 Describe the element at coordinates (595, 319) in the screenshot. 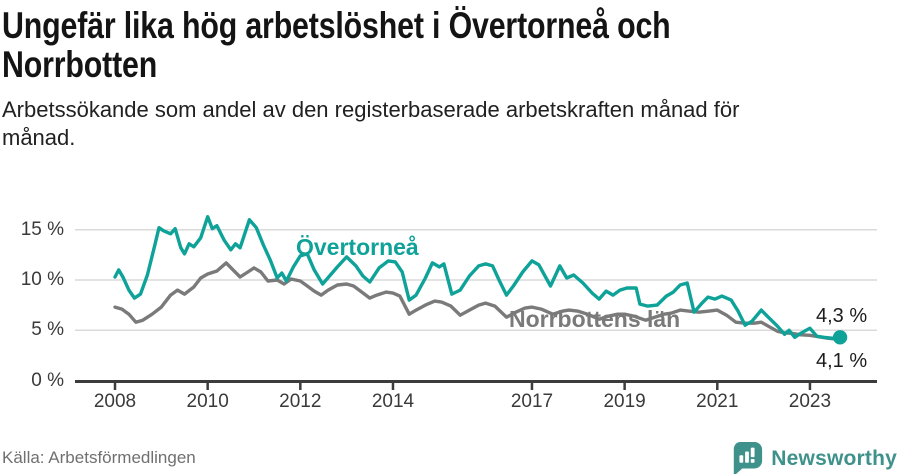

I see `series-label-norrbotten: Norrbottens län` at that location.